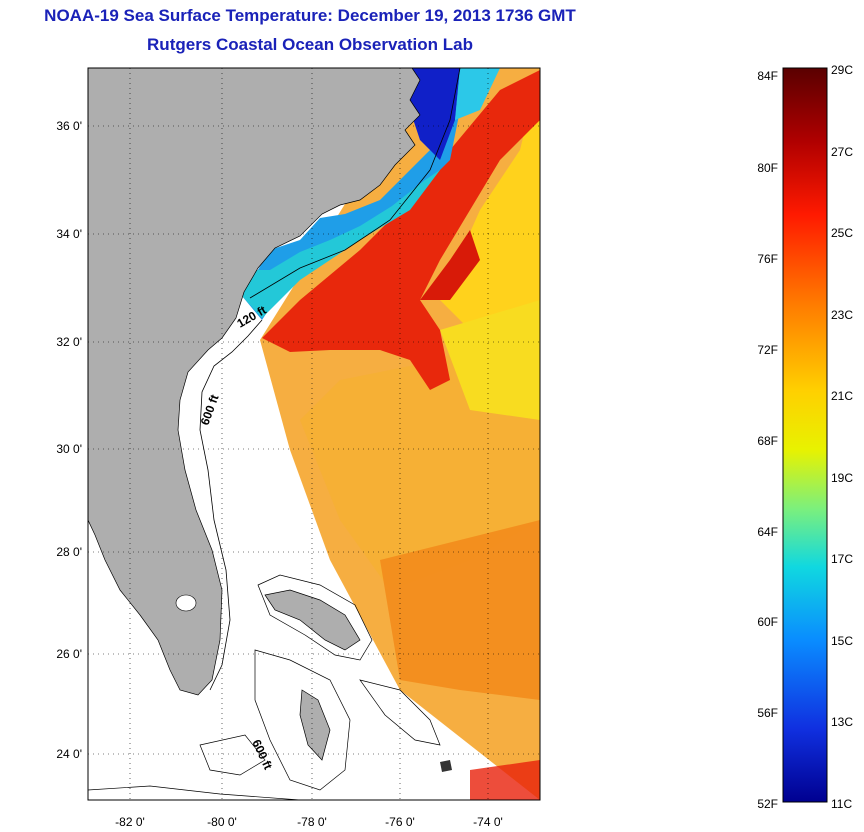  Describe the element at coordinates (312, 620) in the screenshot. I see `island-bahamas-north` at that location.